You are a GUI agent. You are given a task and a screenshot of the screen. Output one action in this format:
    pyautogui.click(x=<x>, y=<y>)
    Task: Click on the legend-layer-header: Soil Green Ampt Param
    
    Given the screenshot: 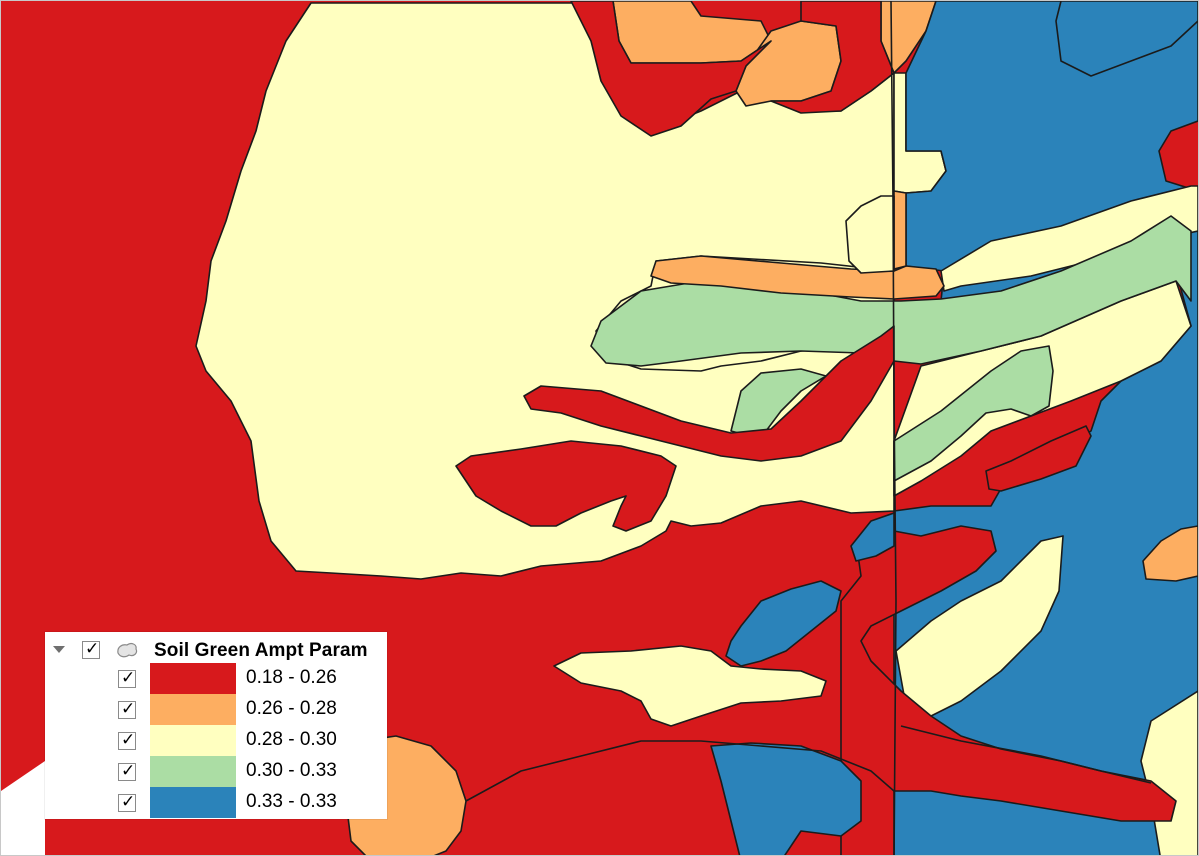 What is the action you would take?
    pyautogui.click(x=216, y=650)
    